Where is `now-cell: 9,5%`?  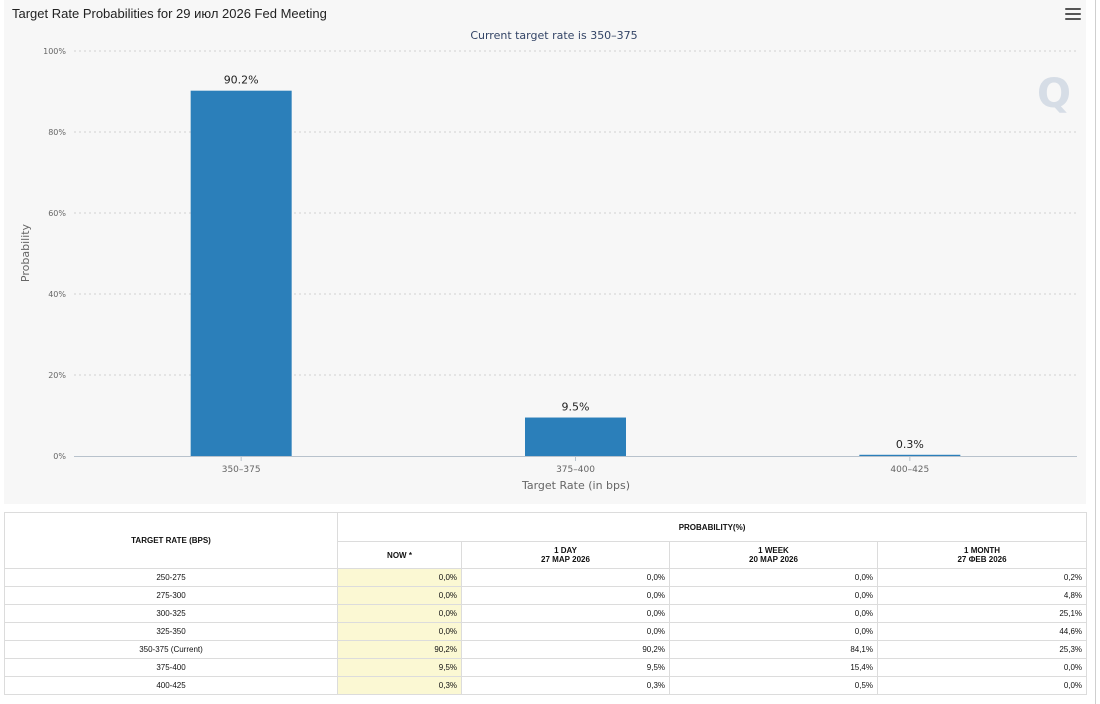 now-cell: 9,5% is located at coordinates (399, 667).